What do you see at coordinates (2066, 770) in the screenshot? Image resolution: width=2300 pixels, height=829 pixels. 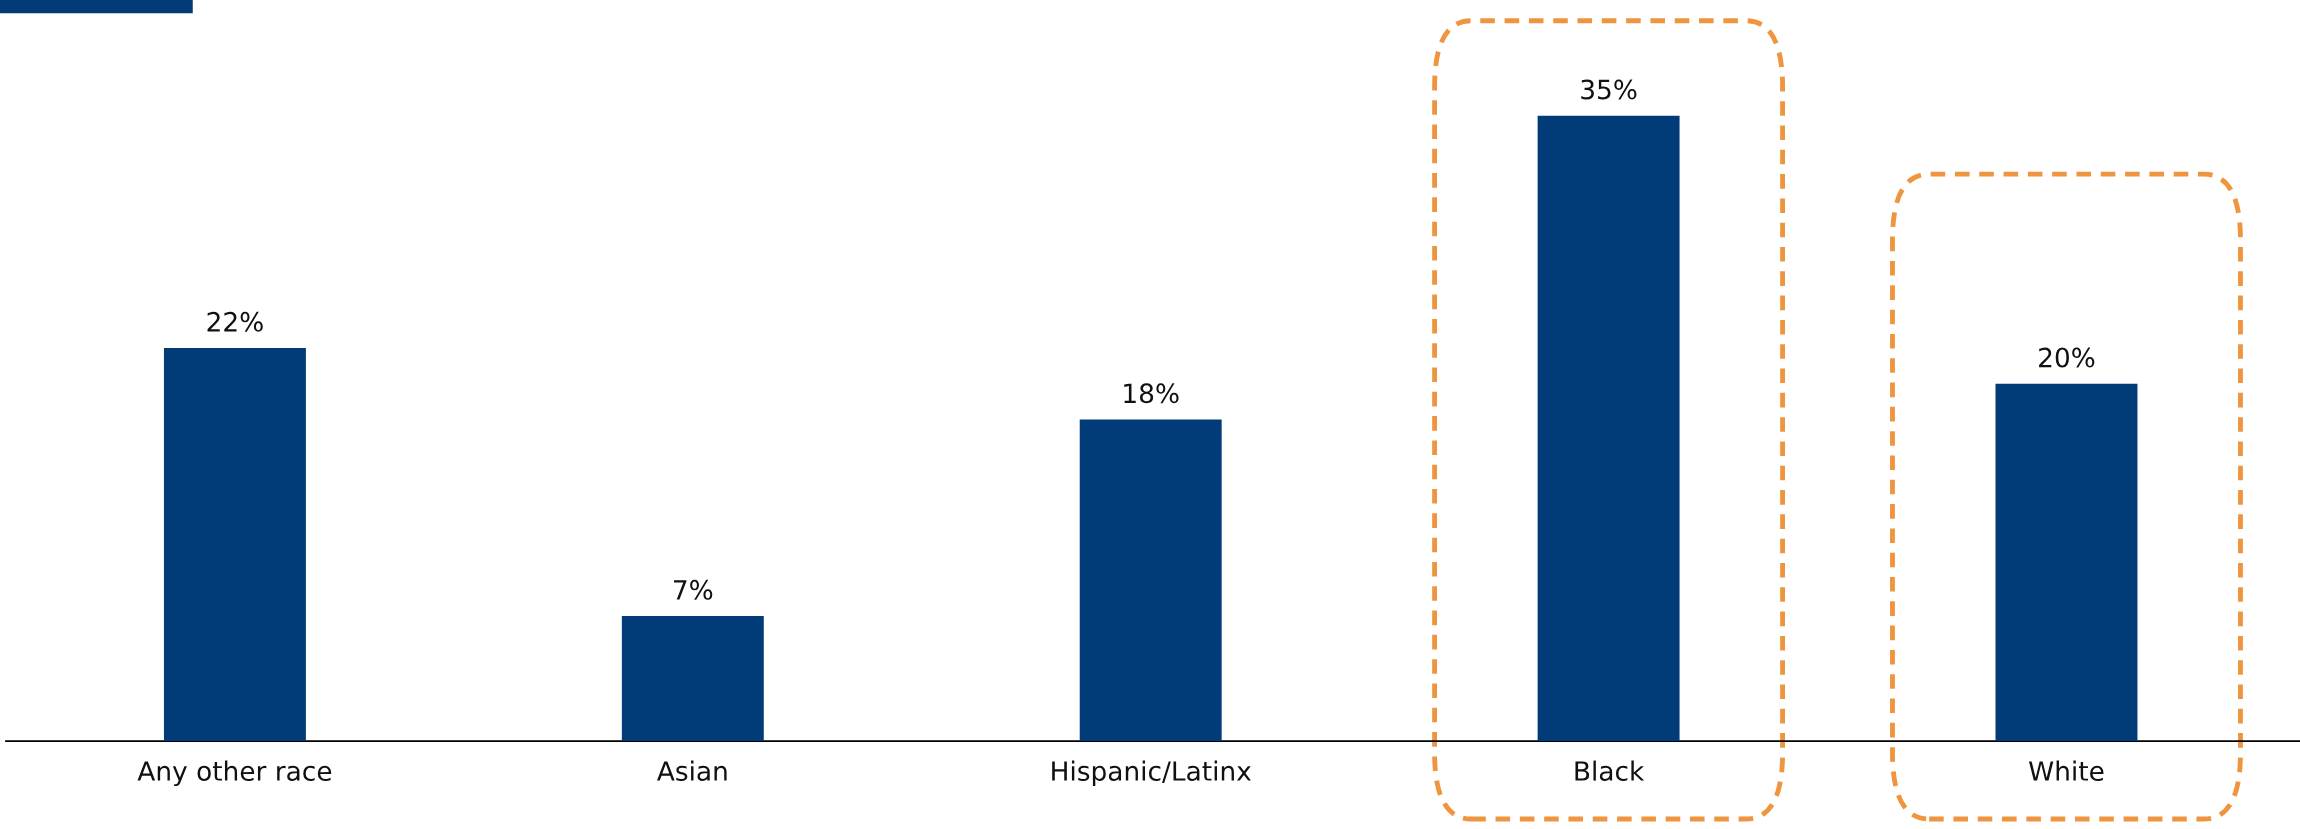 I see `x-tick-label: White` at bounding box center [2066, 770].